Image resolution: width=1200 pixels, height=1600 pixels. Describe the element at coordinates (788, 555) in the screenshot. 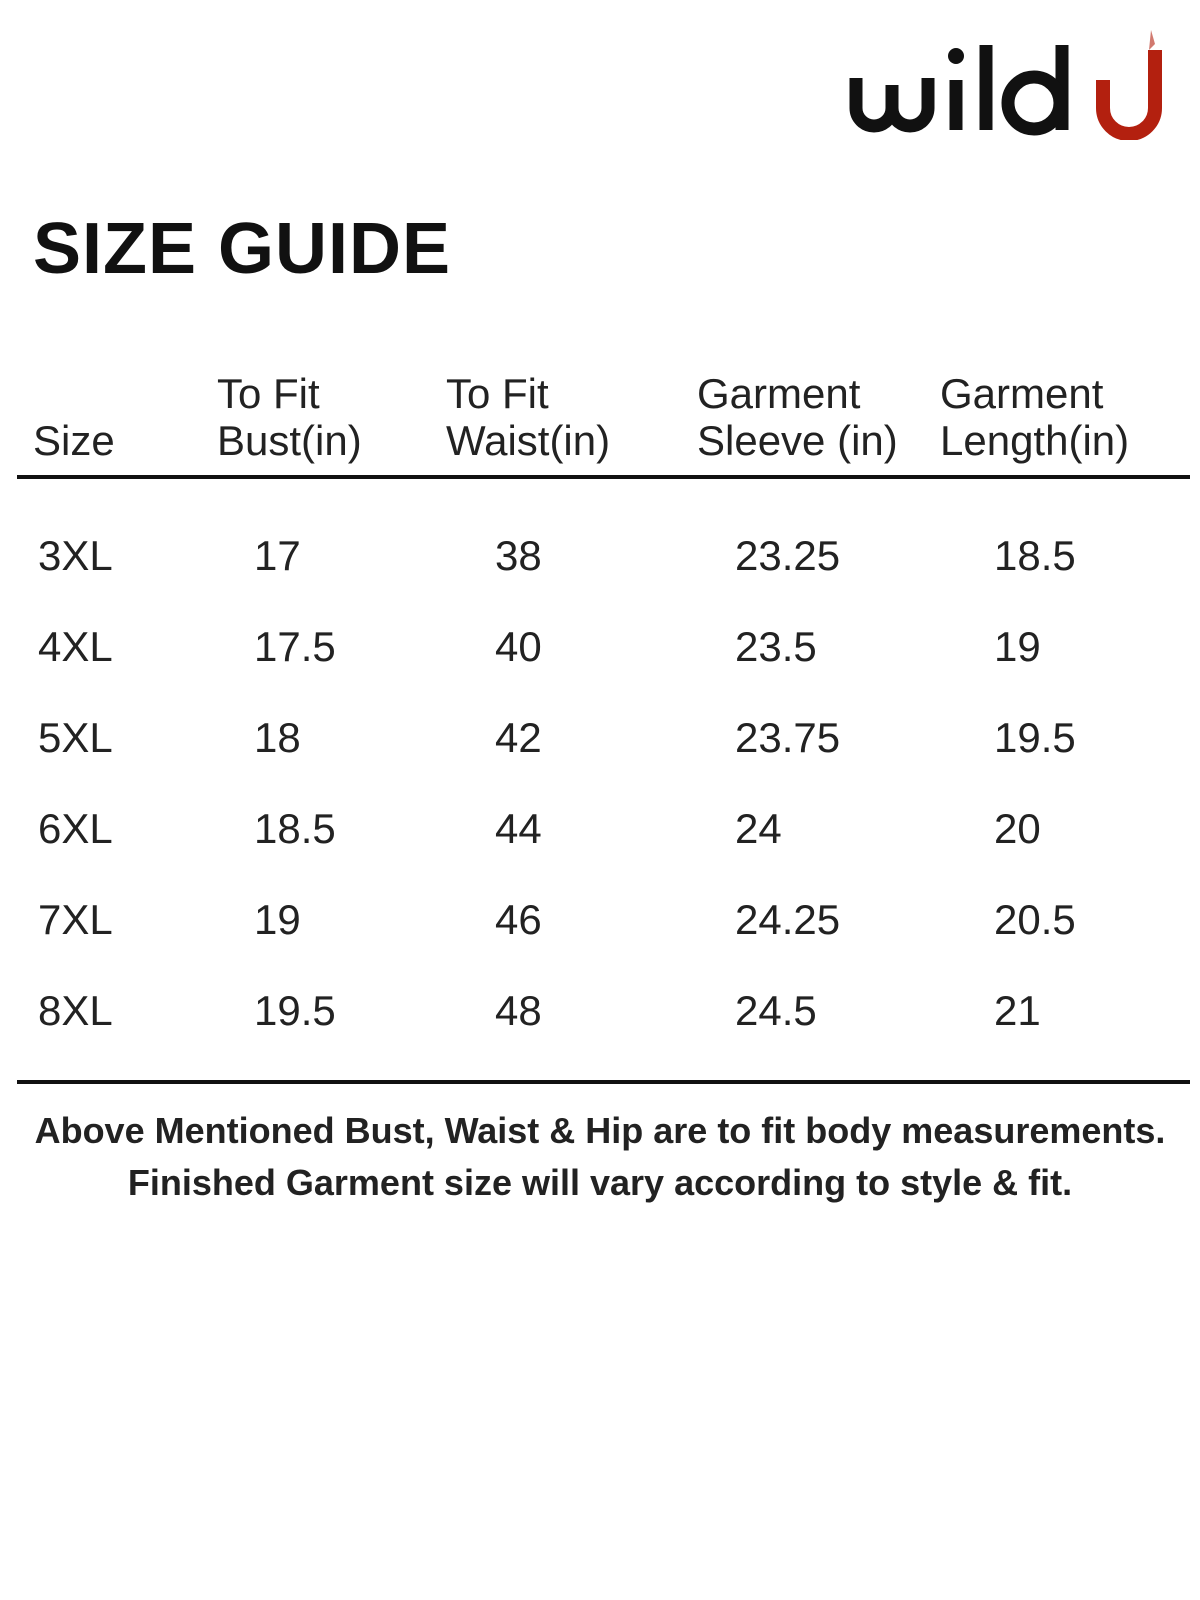

I see `table-cell: 23.25` at that location.